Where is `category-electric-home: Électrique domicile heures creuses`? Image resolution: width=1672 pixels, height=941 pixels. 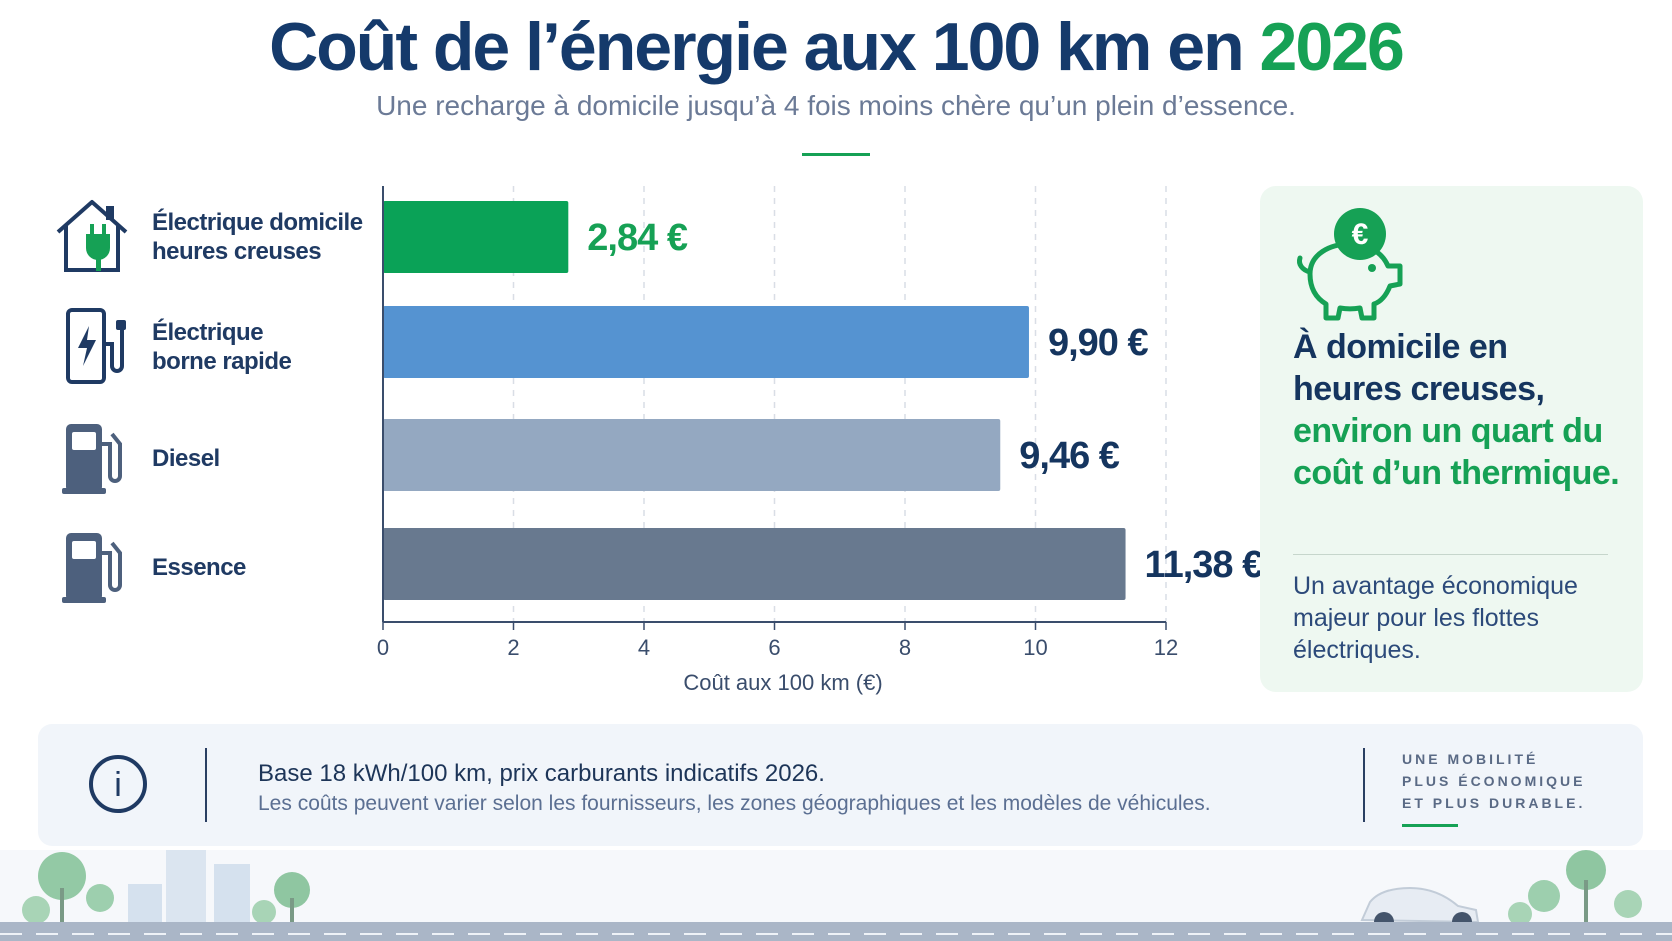
category-electric-home: Électrique domicile heures creuses is located at coordinates (212, 236).